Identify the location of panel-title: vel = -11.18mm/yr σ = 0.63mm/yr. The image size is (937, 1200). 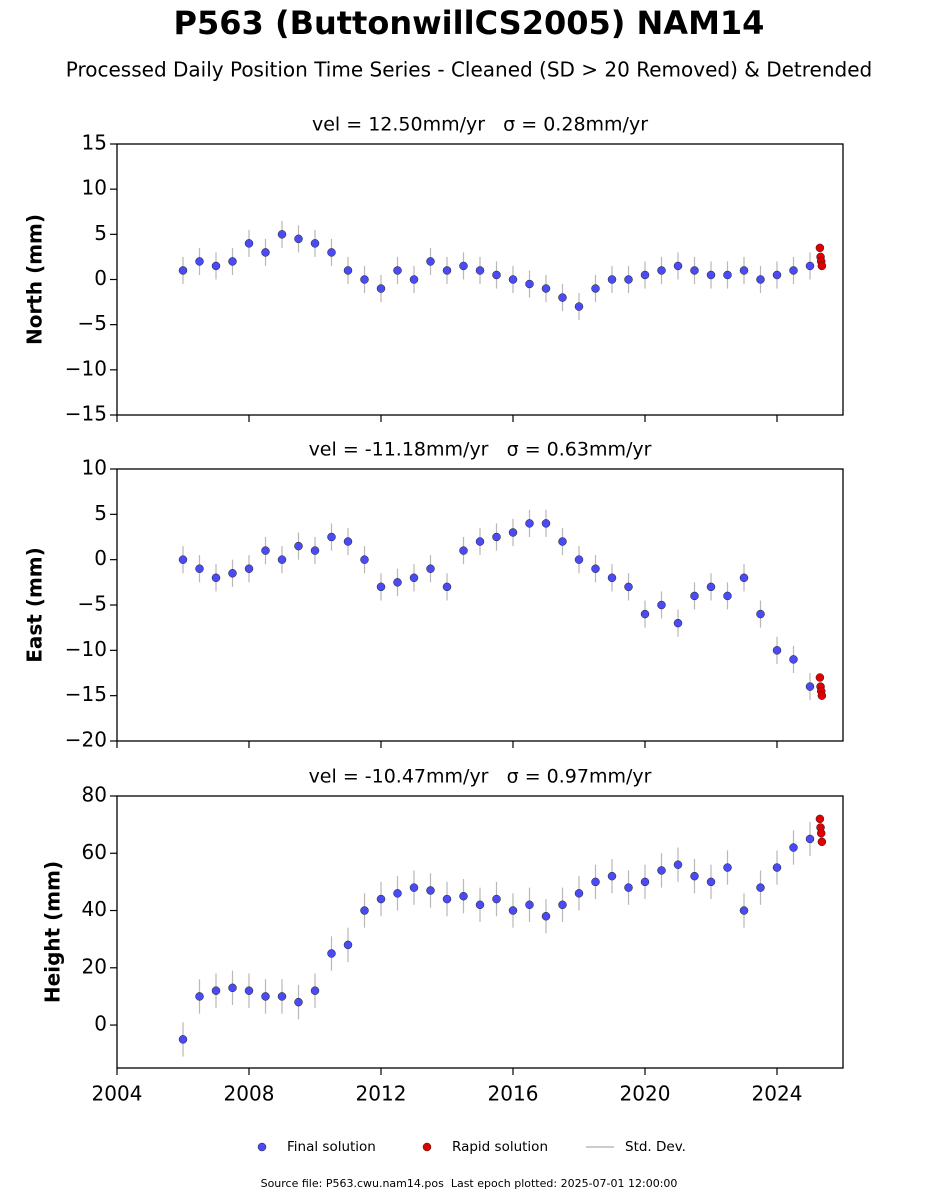
(480, 450).